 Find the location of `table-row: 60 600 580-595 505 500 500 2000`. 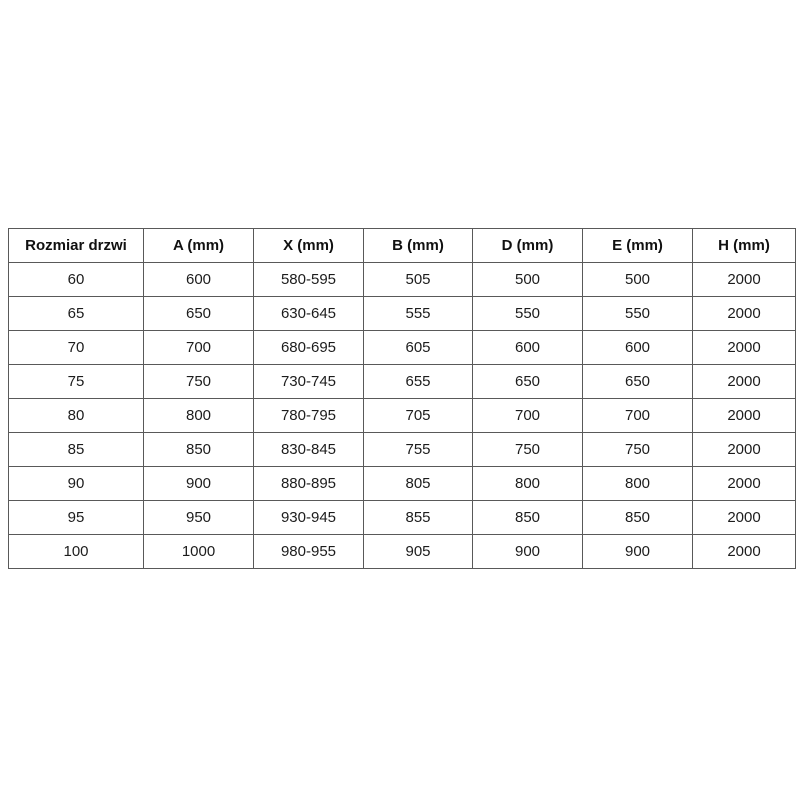

table-row: 60 600 580-595 505 500 500 2000 is located at coordinates (402, 279).